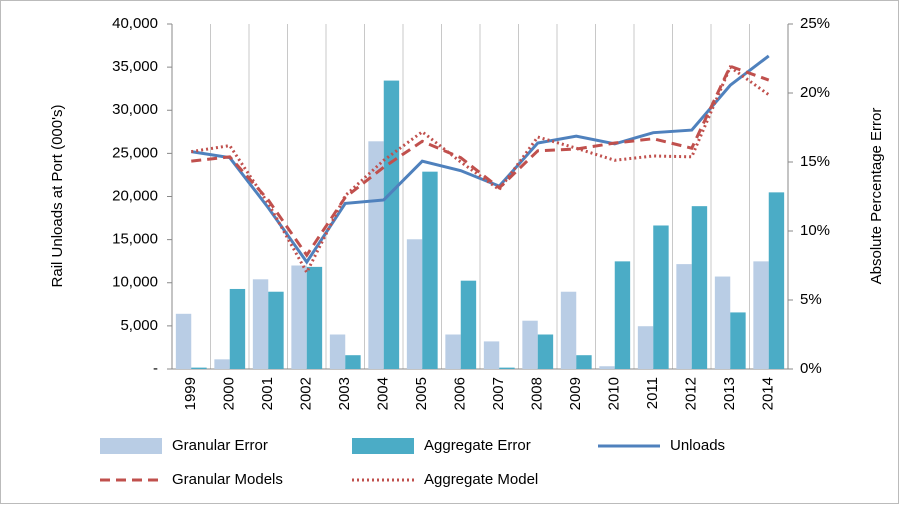 The width and height of the screenshot is (909, 506). What do you see at coordinates (477, 445) in the screenshot?
I see `legend-label: Aggregate Error` at bounding box center [477, 445].